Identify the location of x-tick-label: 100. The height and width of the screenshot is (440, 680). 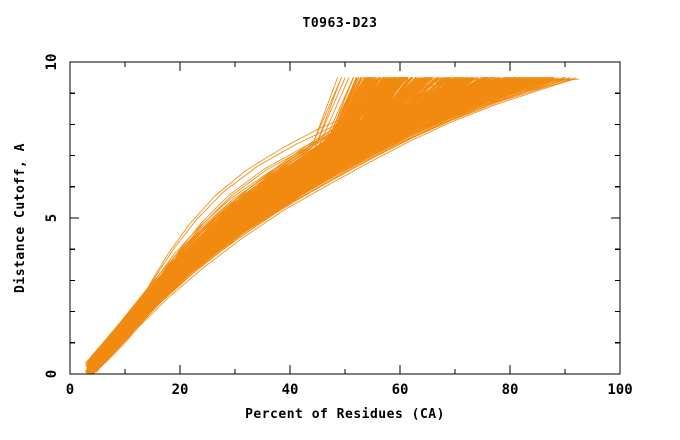
(619, 390).